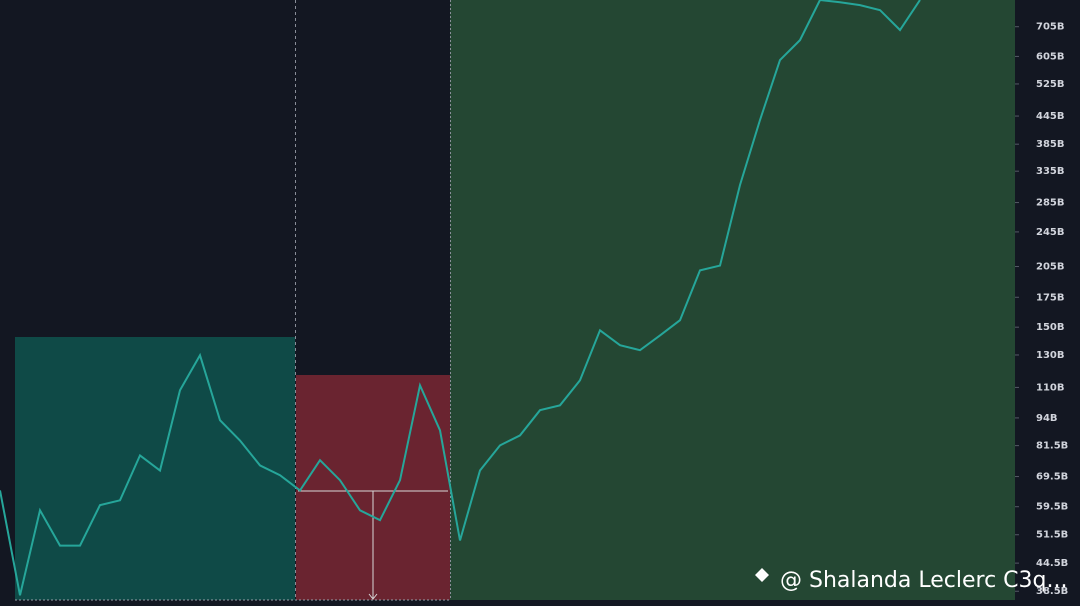  Describe the element at coordinates (1050, 116) in the screenshot. I see `y-tick-label: 445B` at that location.